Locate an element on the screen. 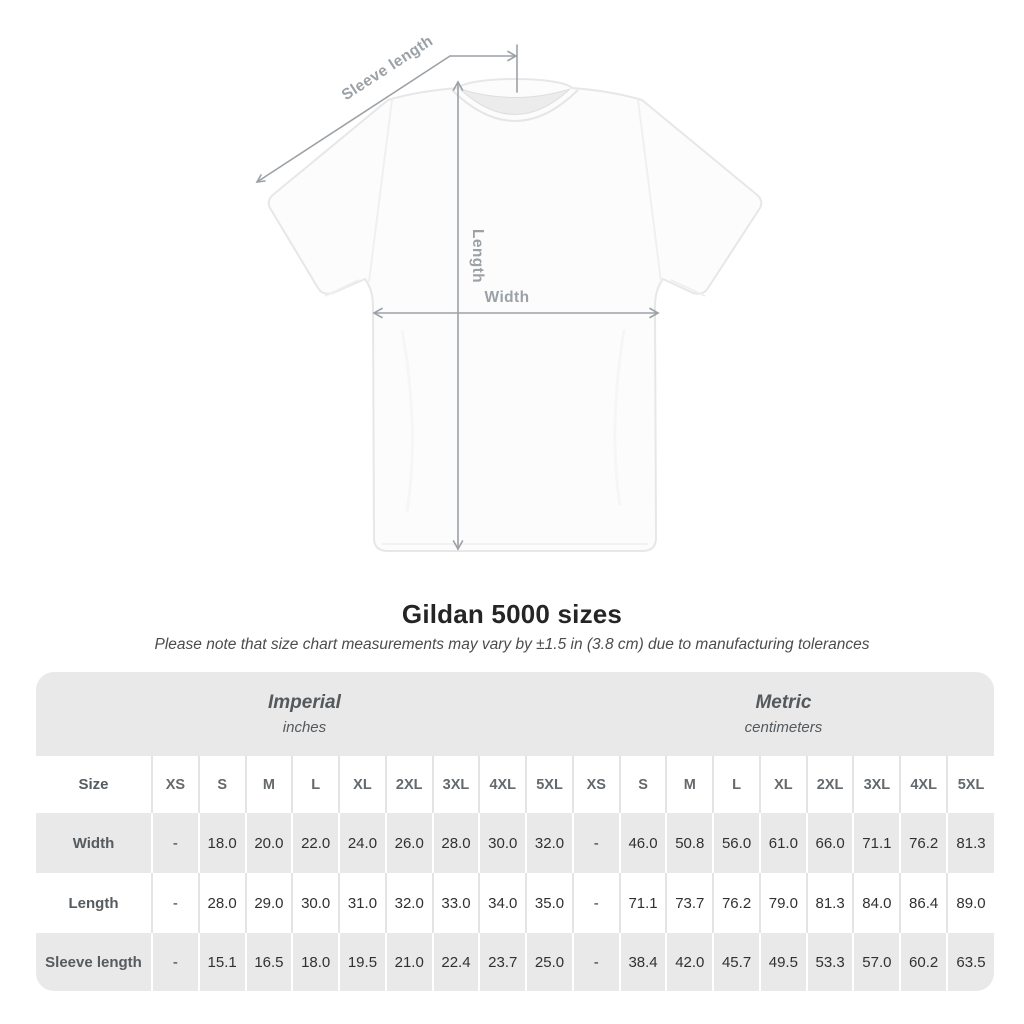  table-cell: 31.0 is located at coordinates (362, 903).